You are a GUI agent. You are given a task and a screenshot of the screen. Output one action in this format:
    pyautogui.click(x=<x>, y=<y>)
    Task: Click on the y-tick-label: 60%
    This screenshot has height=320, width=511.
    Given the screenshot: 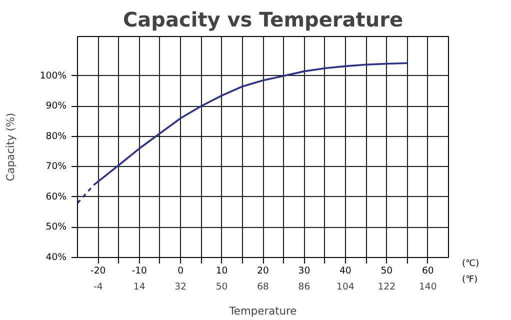 What is the action you would take?
    pyautogui.click(x=56, y=196)
    